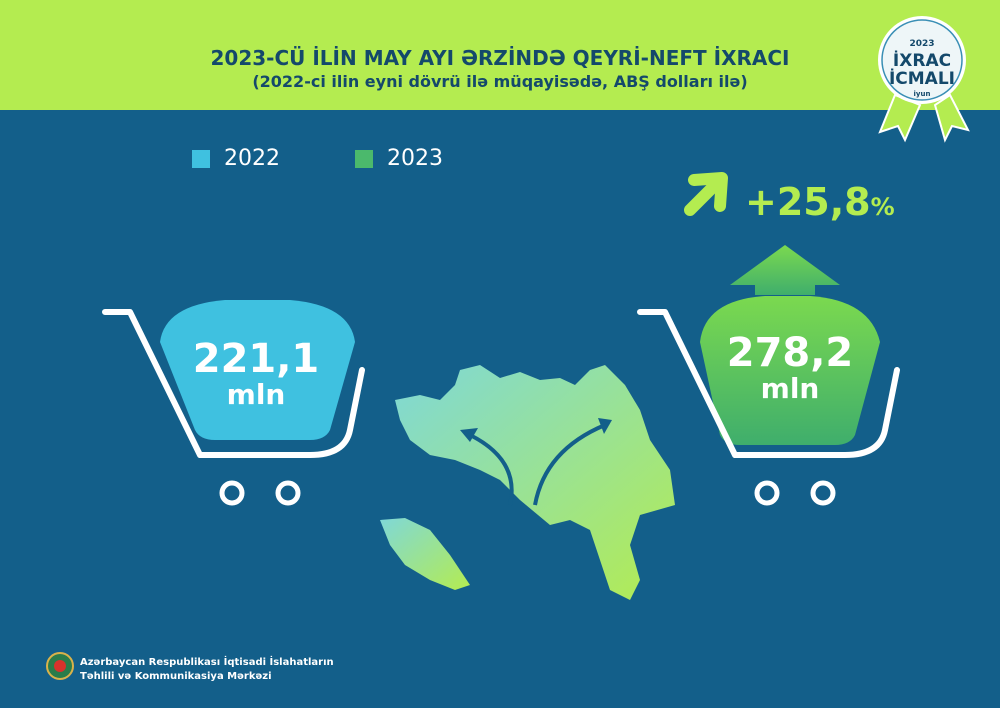 Image resolution: width=1000 pixels, height=708 pixels. I want to click on badge-ribbon: 2023 İXRAC İCMALI iyun, so click(924, 79).